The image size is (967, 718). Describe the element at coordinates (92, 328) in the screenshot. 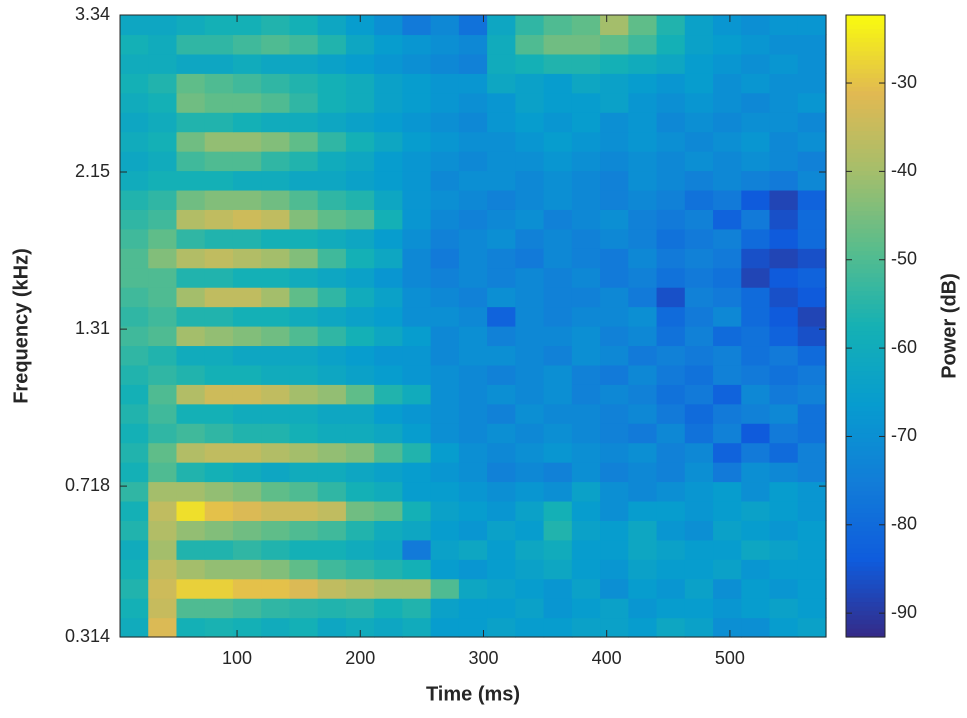

I see `y-tick-label: 1.31` at that location.